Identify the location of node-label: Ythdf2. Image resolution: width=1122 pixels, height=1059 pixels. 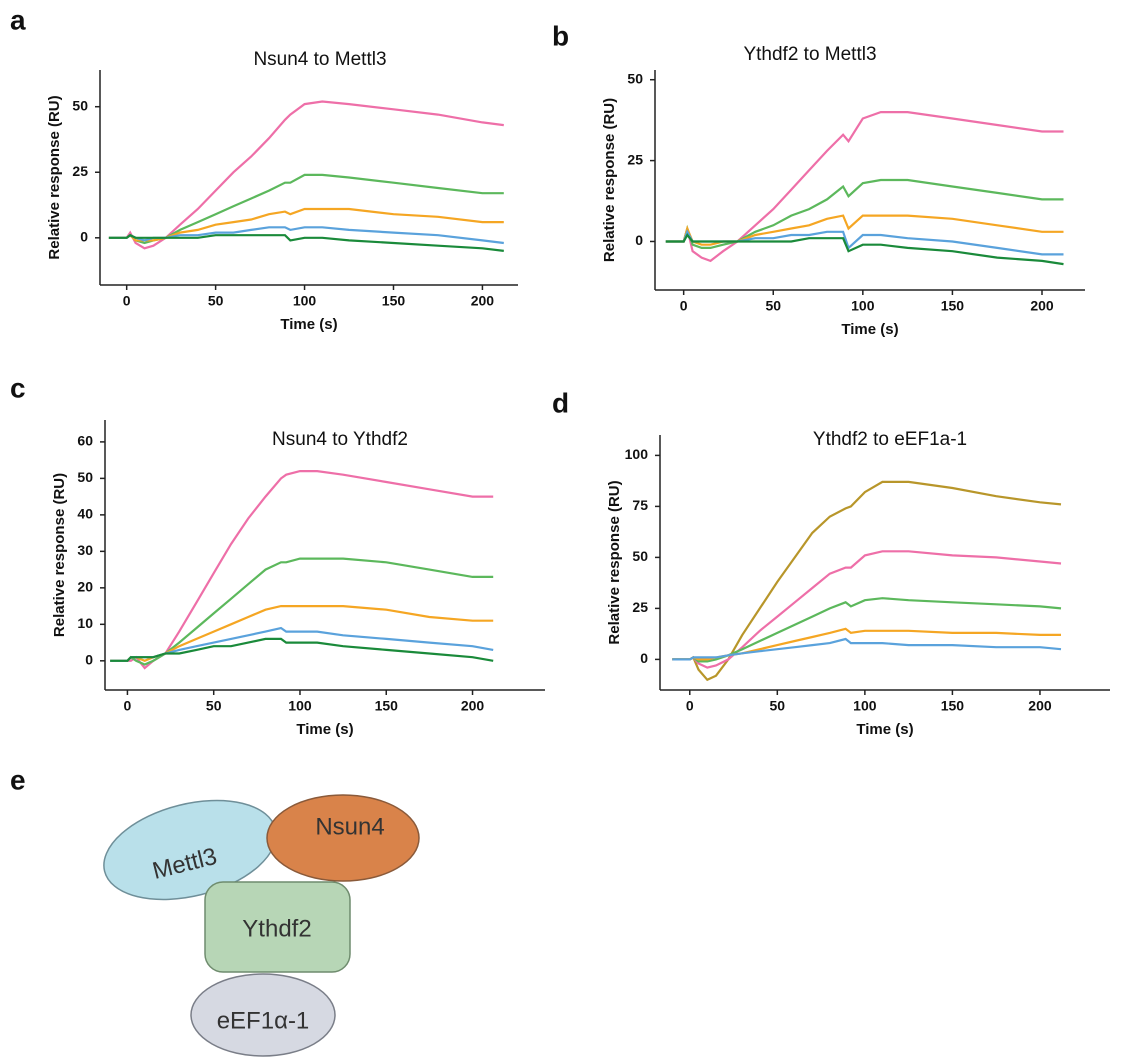
(276, 928).